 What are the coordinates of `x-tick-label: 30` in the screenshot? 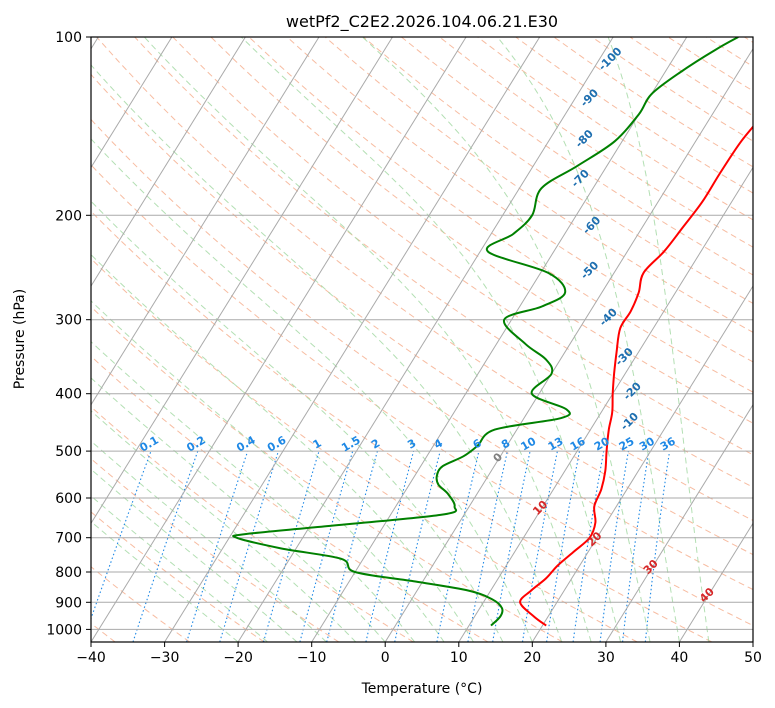 It's located at (606, 658).